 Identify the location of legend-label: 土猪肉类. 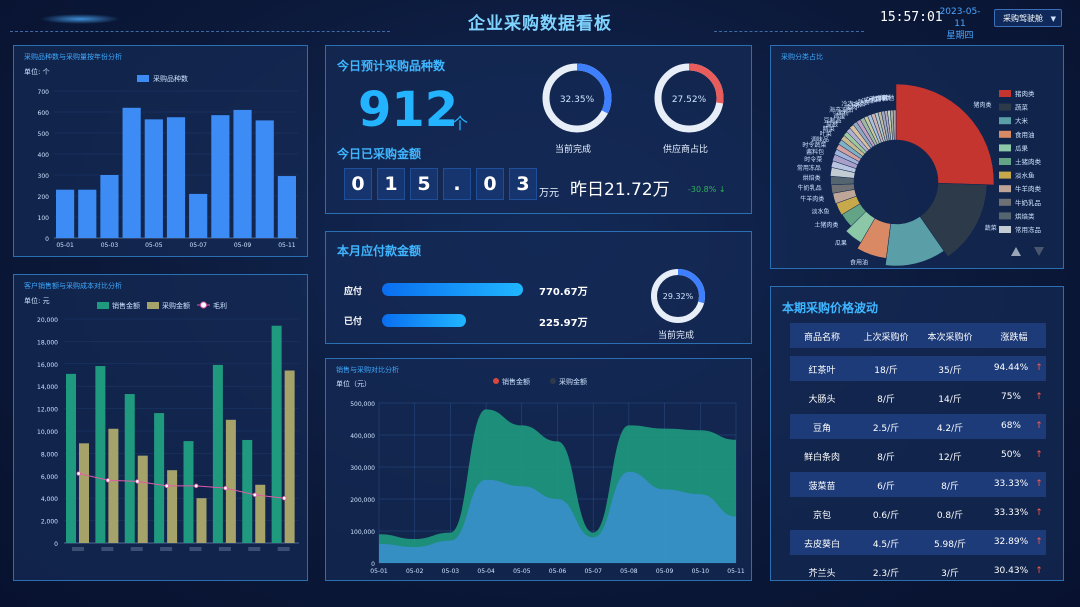
(1028, 161).